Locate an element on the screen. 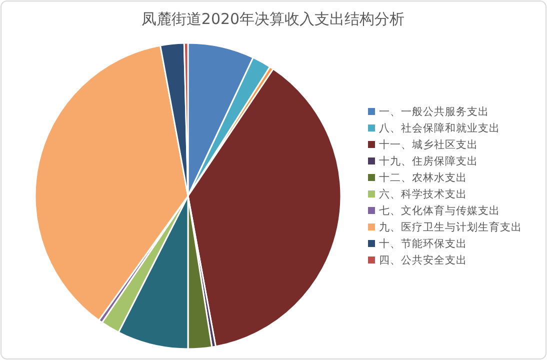 This screenshot has width=547, height=360. legend-label: 九、医疗卫生与计划生育支出 is located at coordinates (450, 227).